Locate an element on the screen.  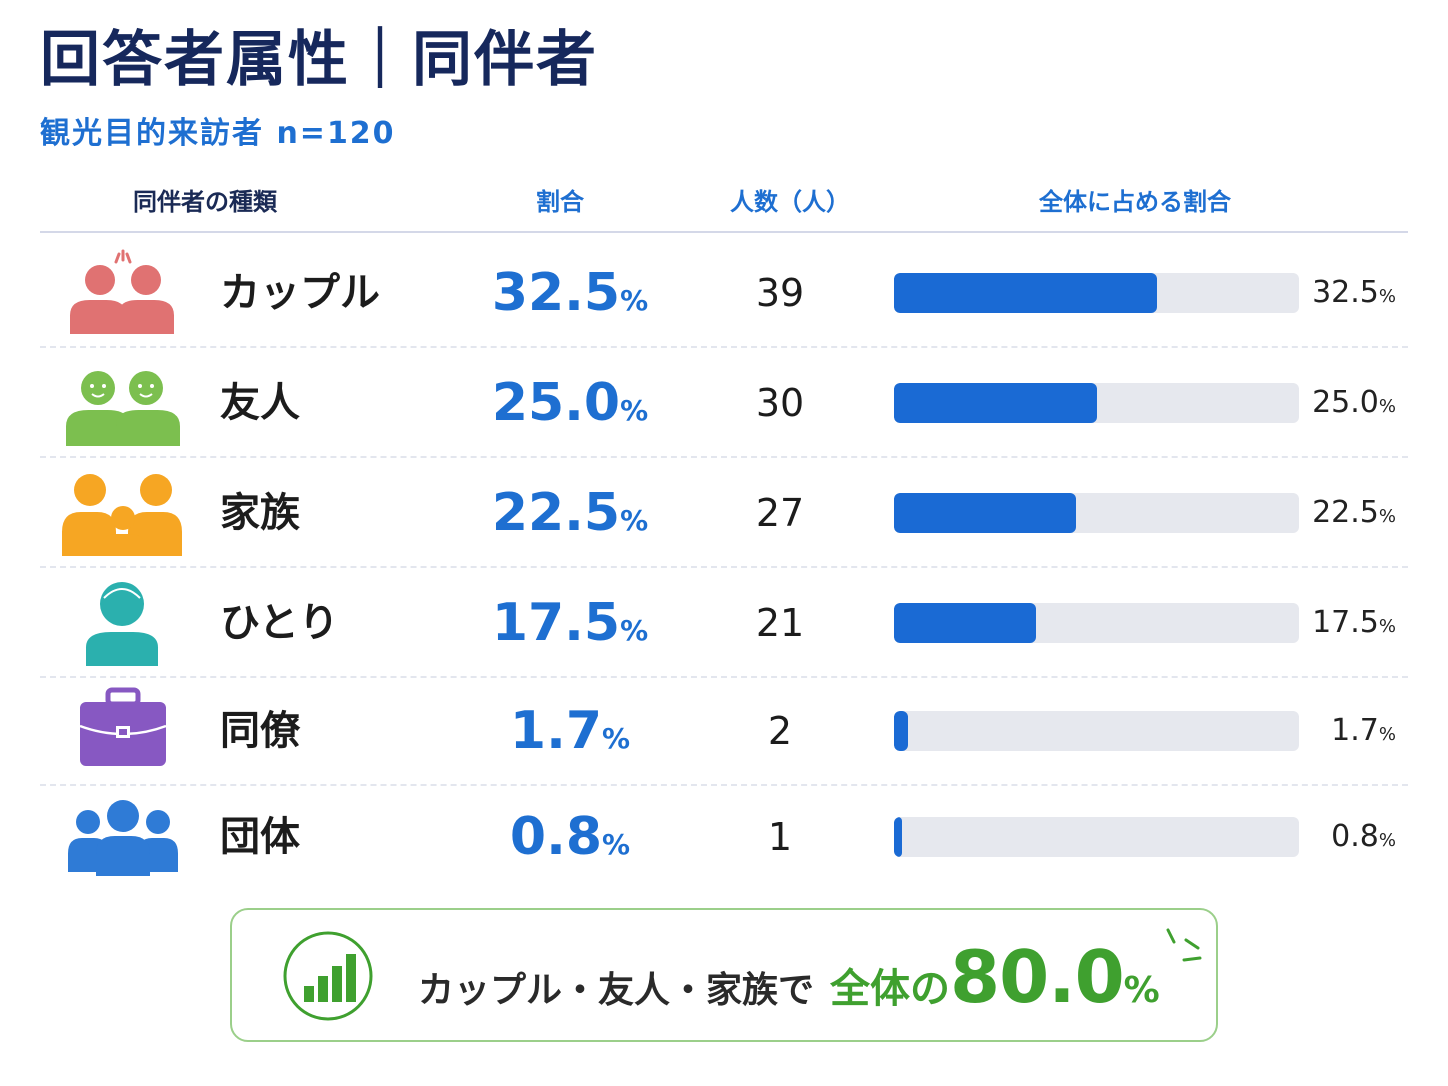
callout-main: カップル・友人・家族で is located at coordinates (616, 990).